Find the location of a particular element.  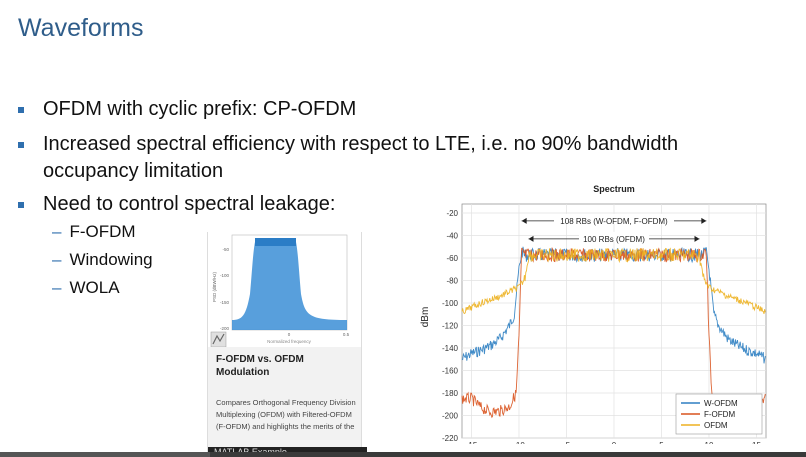

thumbnail-ytick: -200 is located at coordinates (225, 328).